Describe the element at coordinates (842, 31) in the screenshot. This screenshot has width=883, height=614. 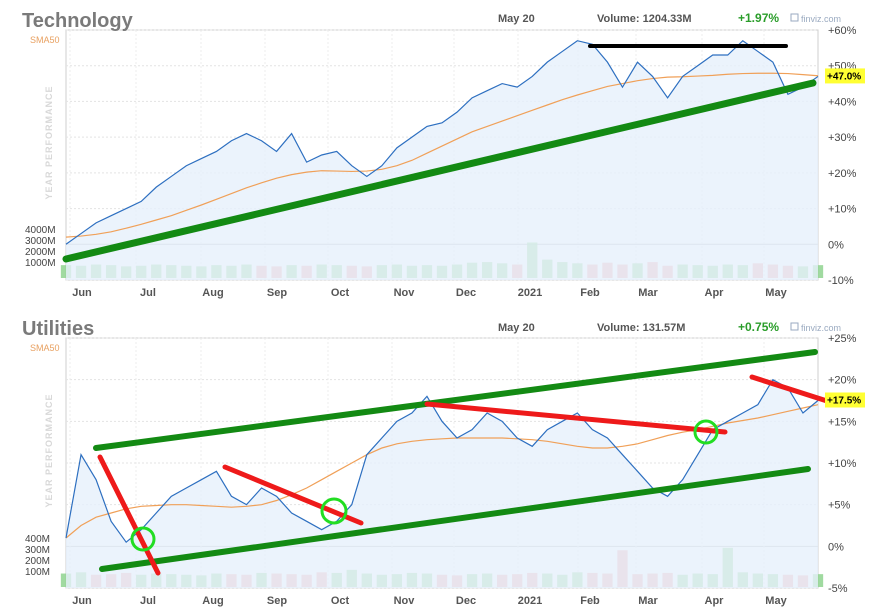
I see `y-tick-label: +60%` at that location.